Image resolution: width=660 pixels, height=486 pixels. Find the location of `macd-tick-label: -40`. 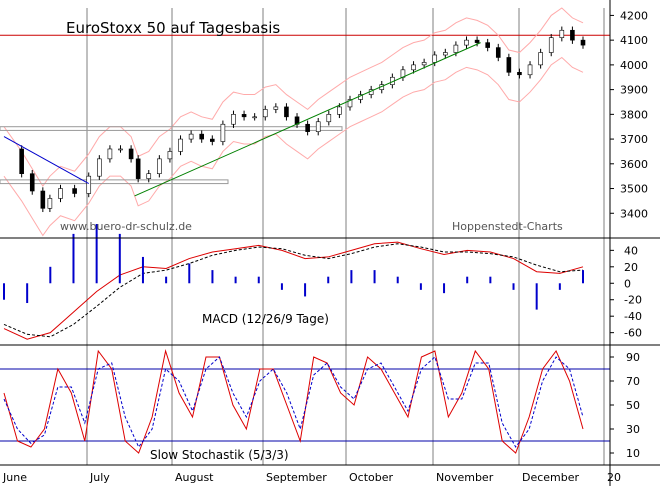

macd-tick-label: -40 is located at coordinates (633, 316).